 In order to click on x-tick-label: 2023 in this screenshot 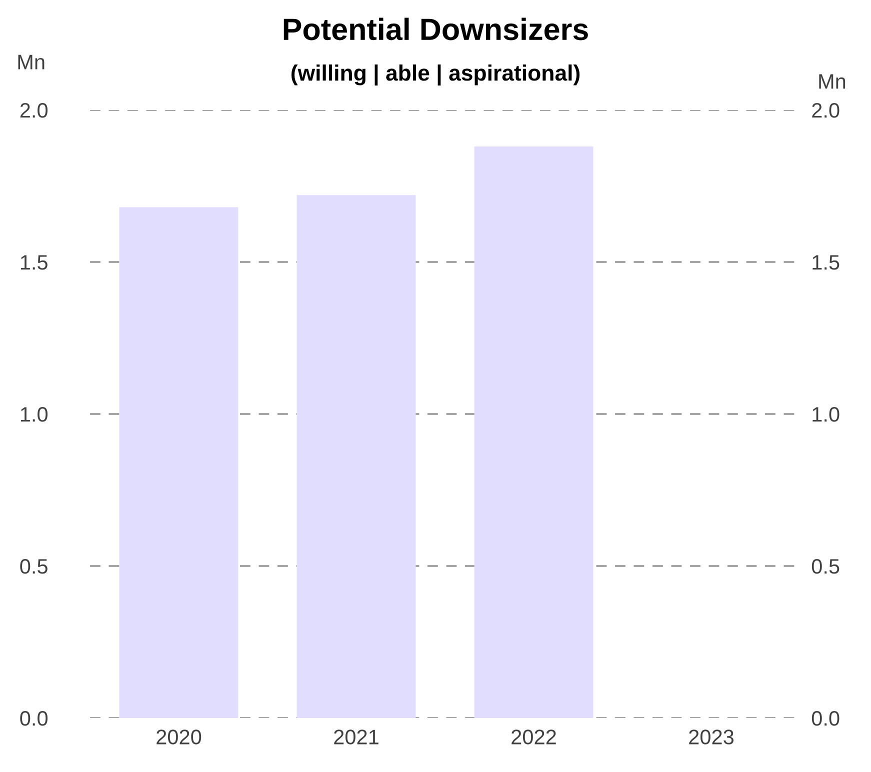, I will do `click(711, 737)`.